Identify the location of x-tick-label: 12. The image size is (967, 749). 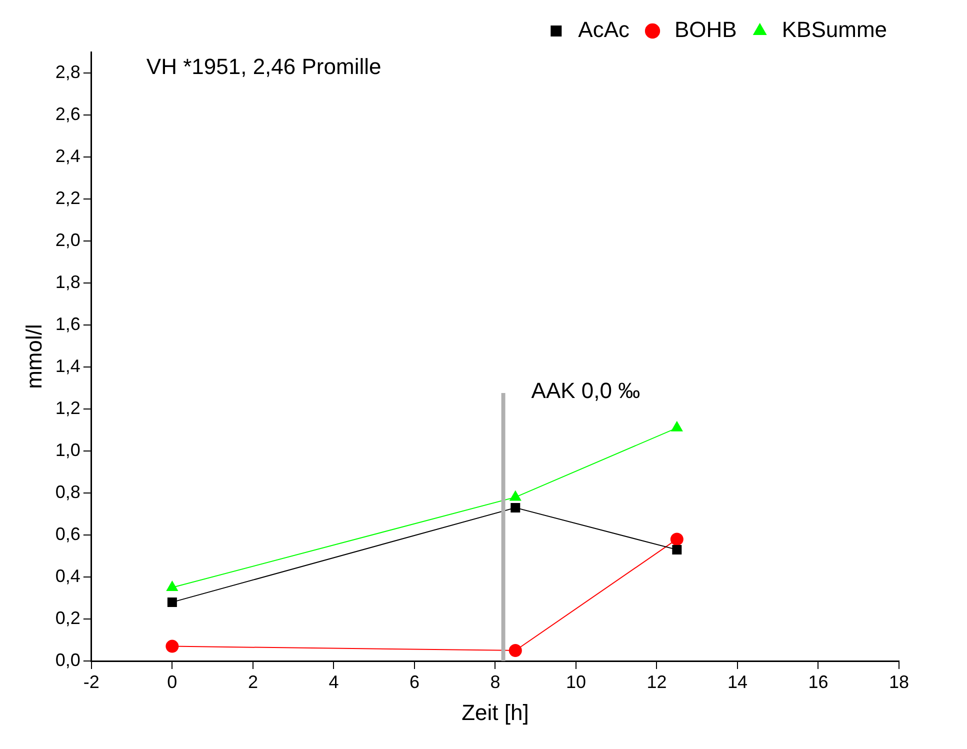
(656, 682).